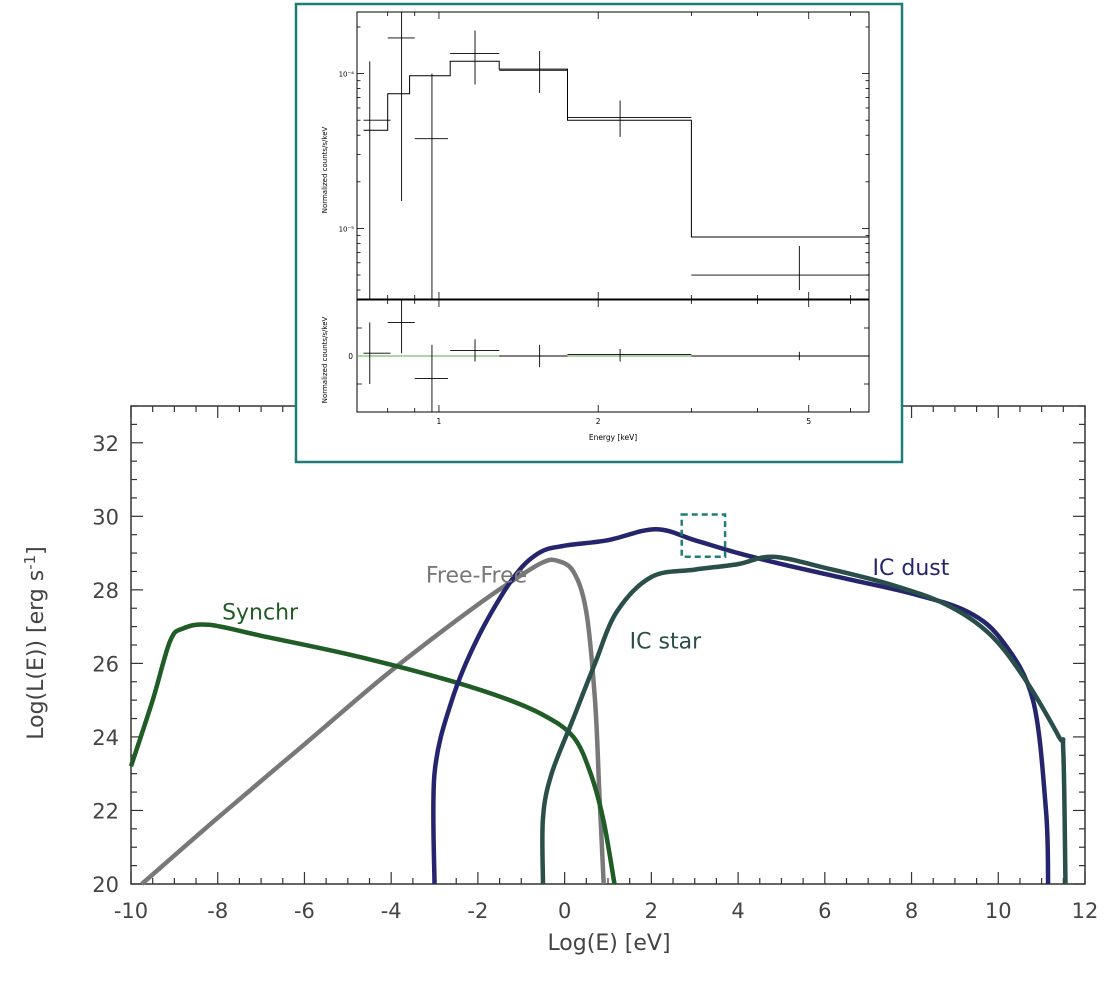 Image resolution: width=1113 pixels, height=986 pixels. I want to click on annotation-freefree: Free-Free, so click(476, 575).